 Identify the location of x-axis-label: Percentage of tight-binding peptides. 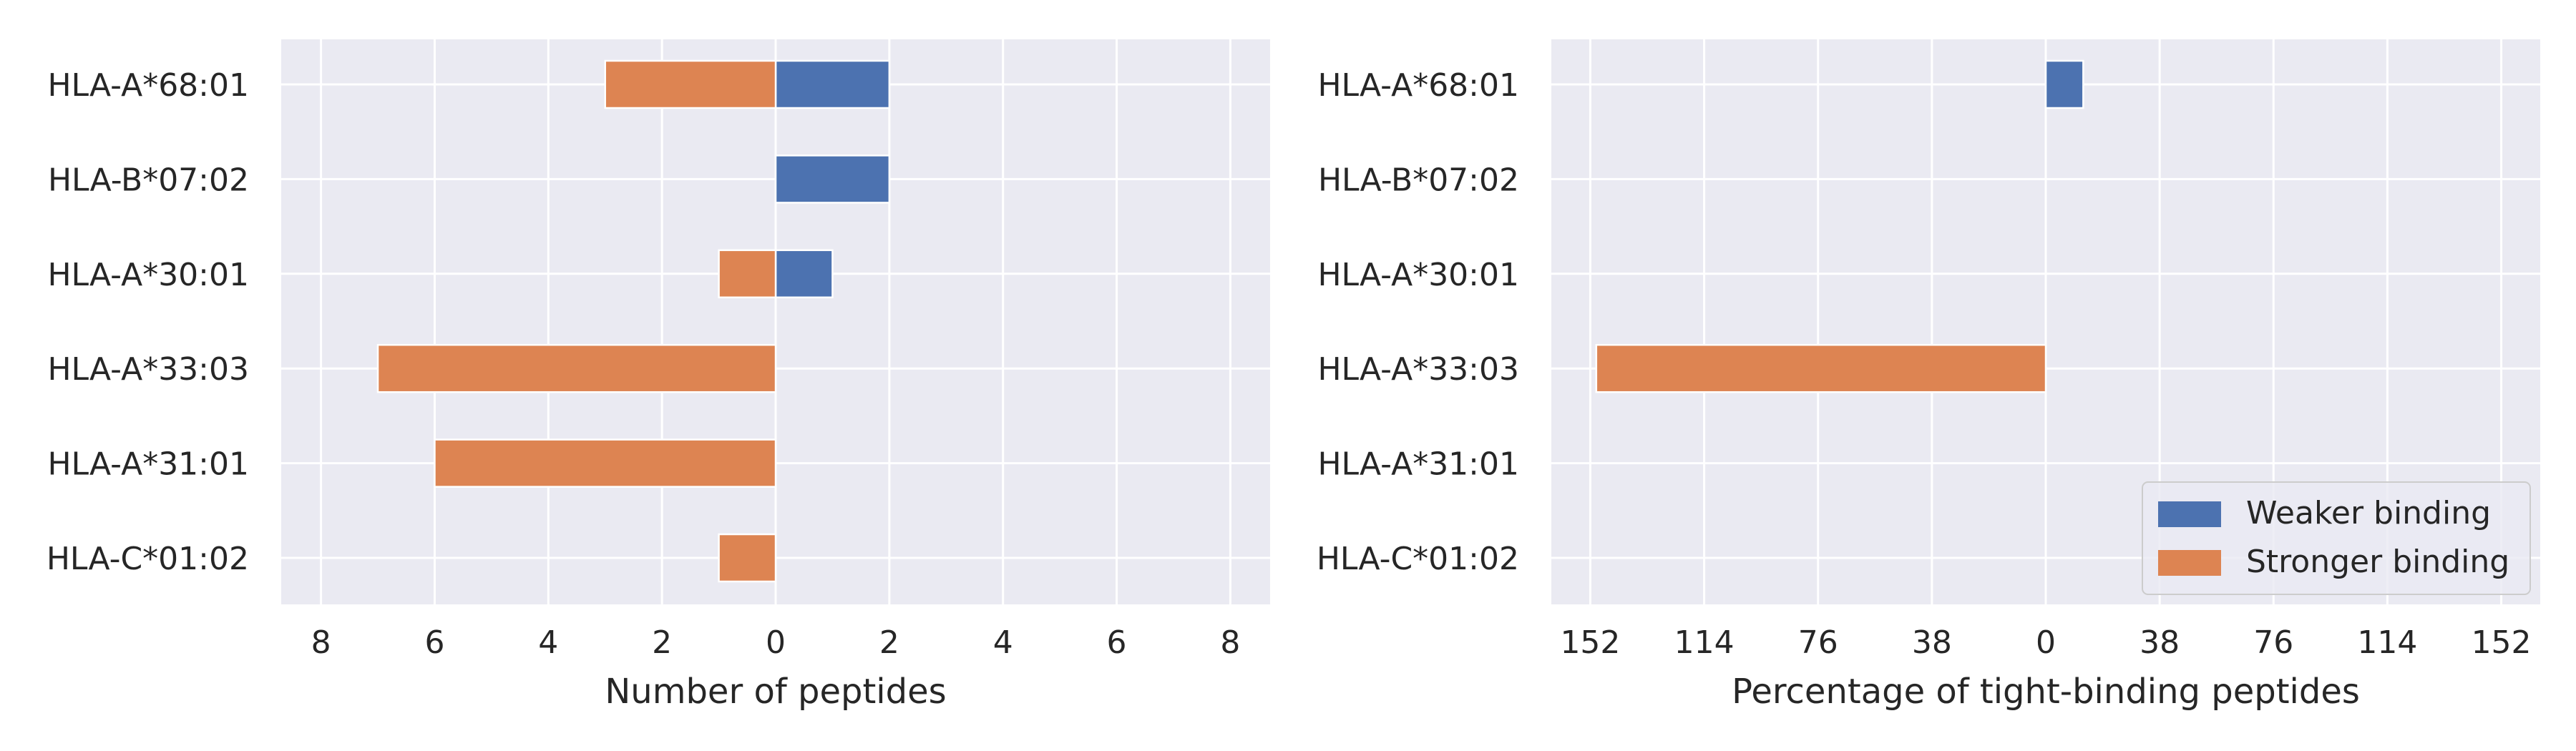
(2046, 692).